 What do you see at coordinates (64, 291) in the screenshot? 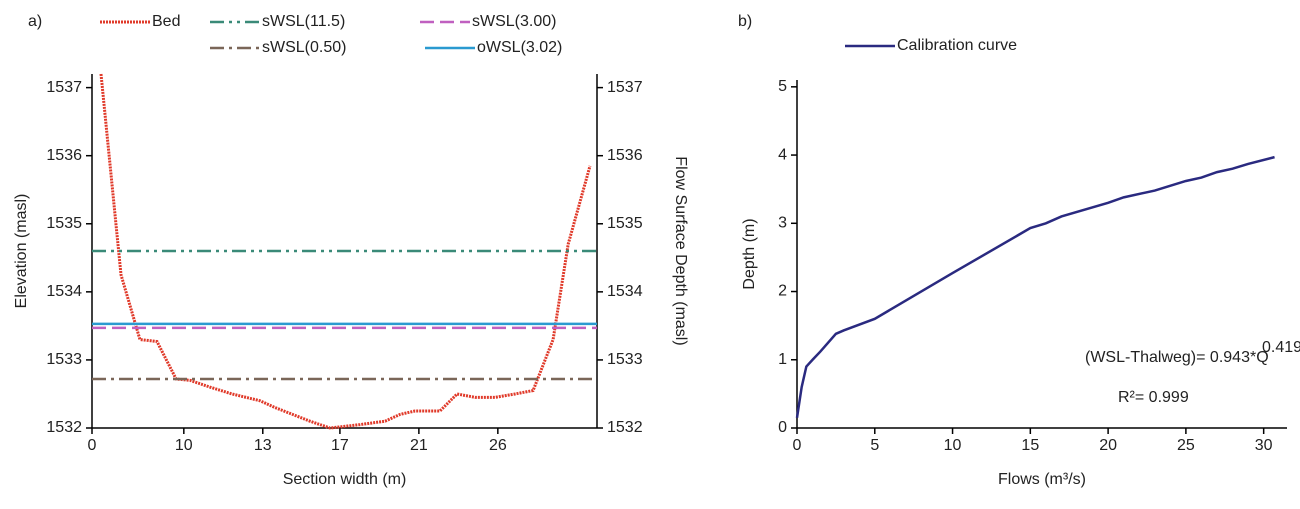
I see `y-tick-label: 1534` at bounding box center [64, 291].